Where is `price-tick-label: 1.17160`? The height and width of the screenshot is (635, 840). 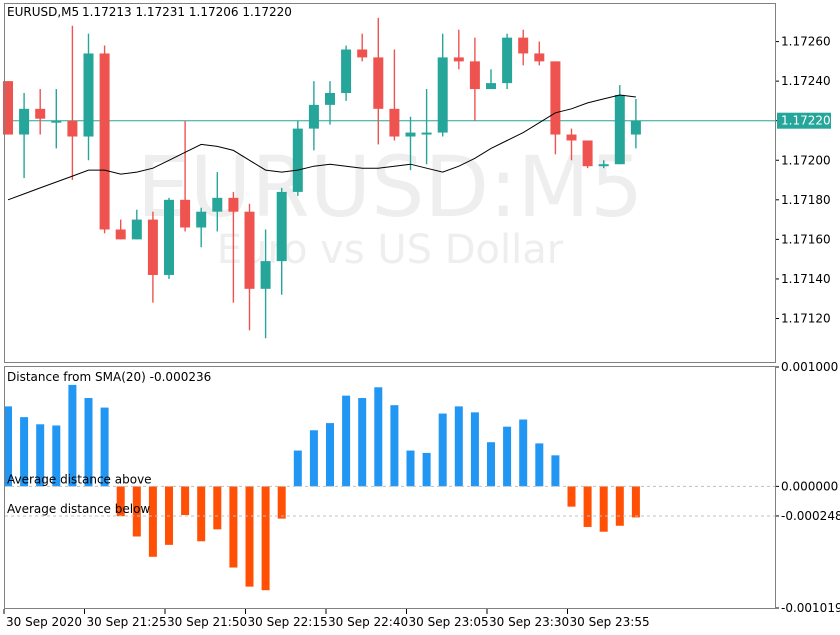 price-tick-label: 1.17160 is located at coordinates (806, 239).